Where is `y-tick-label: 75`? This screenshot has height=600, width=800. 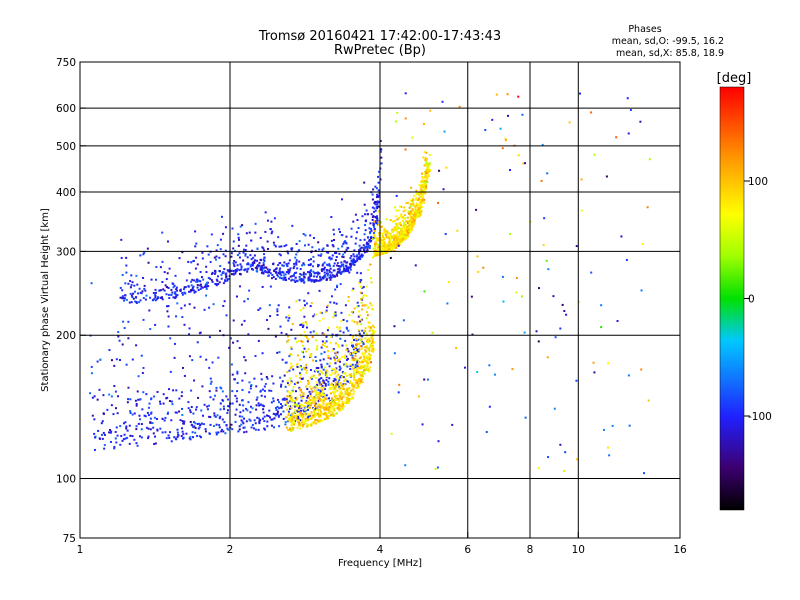
y-tick-label: 75 is located at coordinates (69, 539).